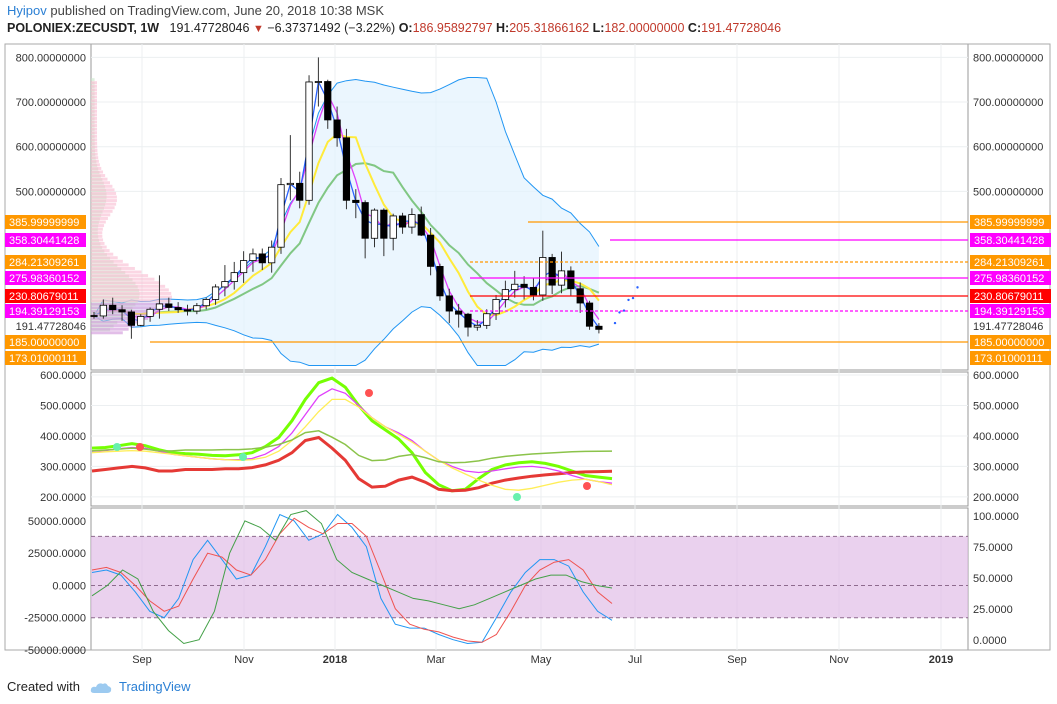 The image size is (1057, 704). What do you see at coordinates (996, 437) in the screenshot?
I see `indicator-tick-label: 400.0000` at bounding box center [996, 437].